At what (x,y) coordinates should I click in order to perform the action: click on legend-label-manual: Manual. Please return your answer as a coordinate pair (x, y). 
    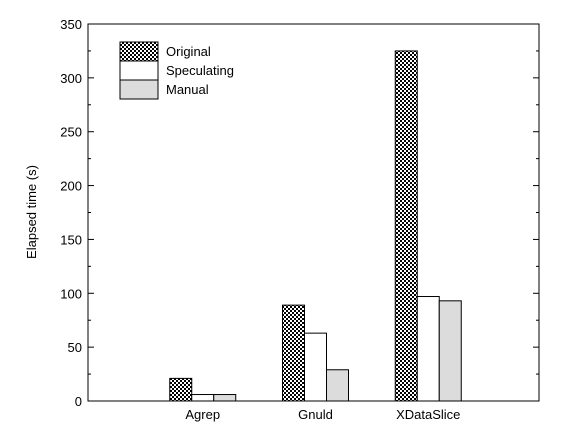
    Looking at the image, I should click on (187, 89).